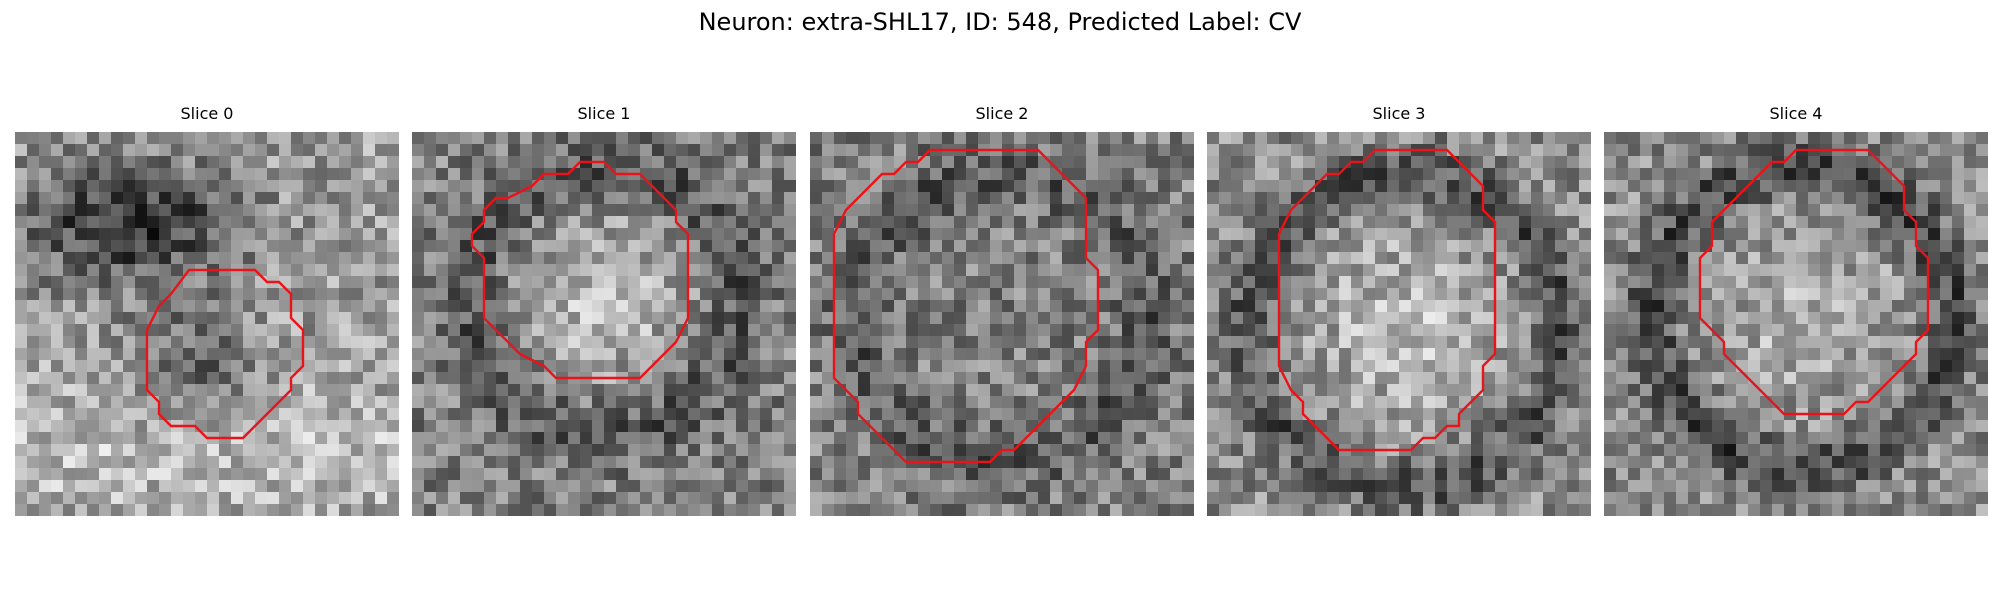  Describe the element at coordinates (1399, 113) in the screenshot. I see `slice-title-3: Slice 3` at that location.